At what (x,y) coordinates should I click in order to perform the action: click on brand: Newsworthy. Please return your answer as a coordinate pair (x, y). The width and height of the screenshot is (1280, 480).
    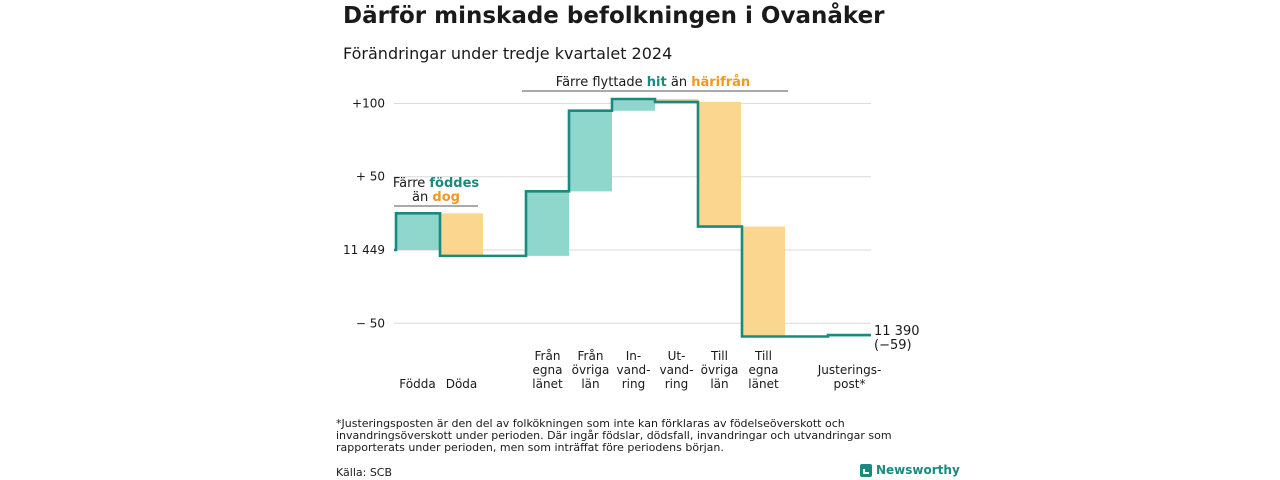
    Looking at the image, I should click on (910, 470).